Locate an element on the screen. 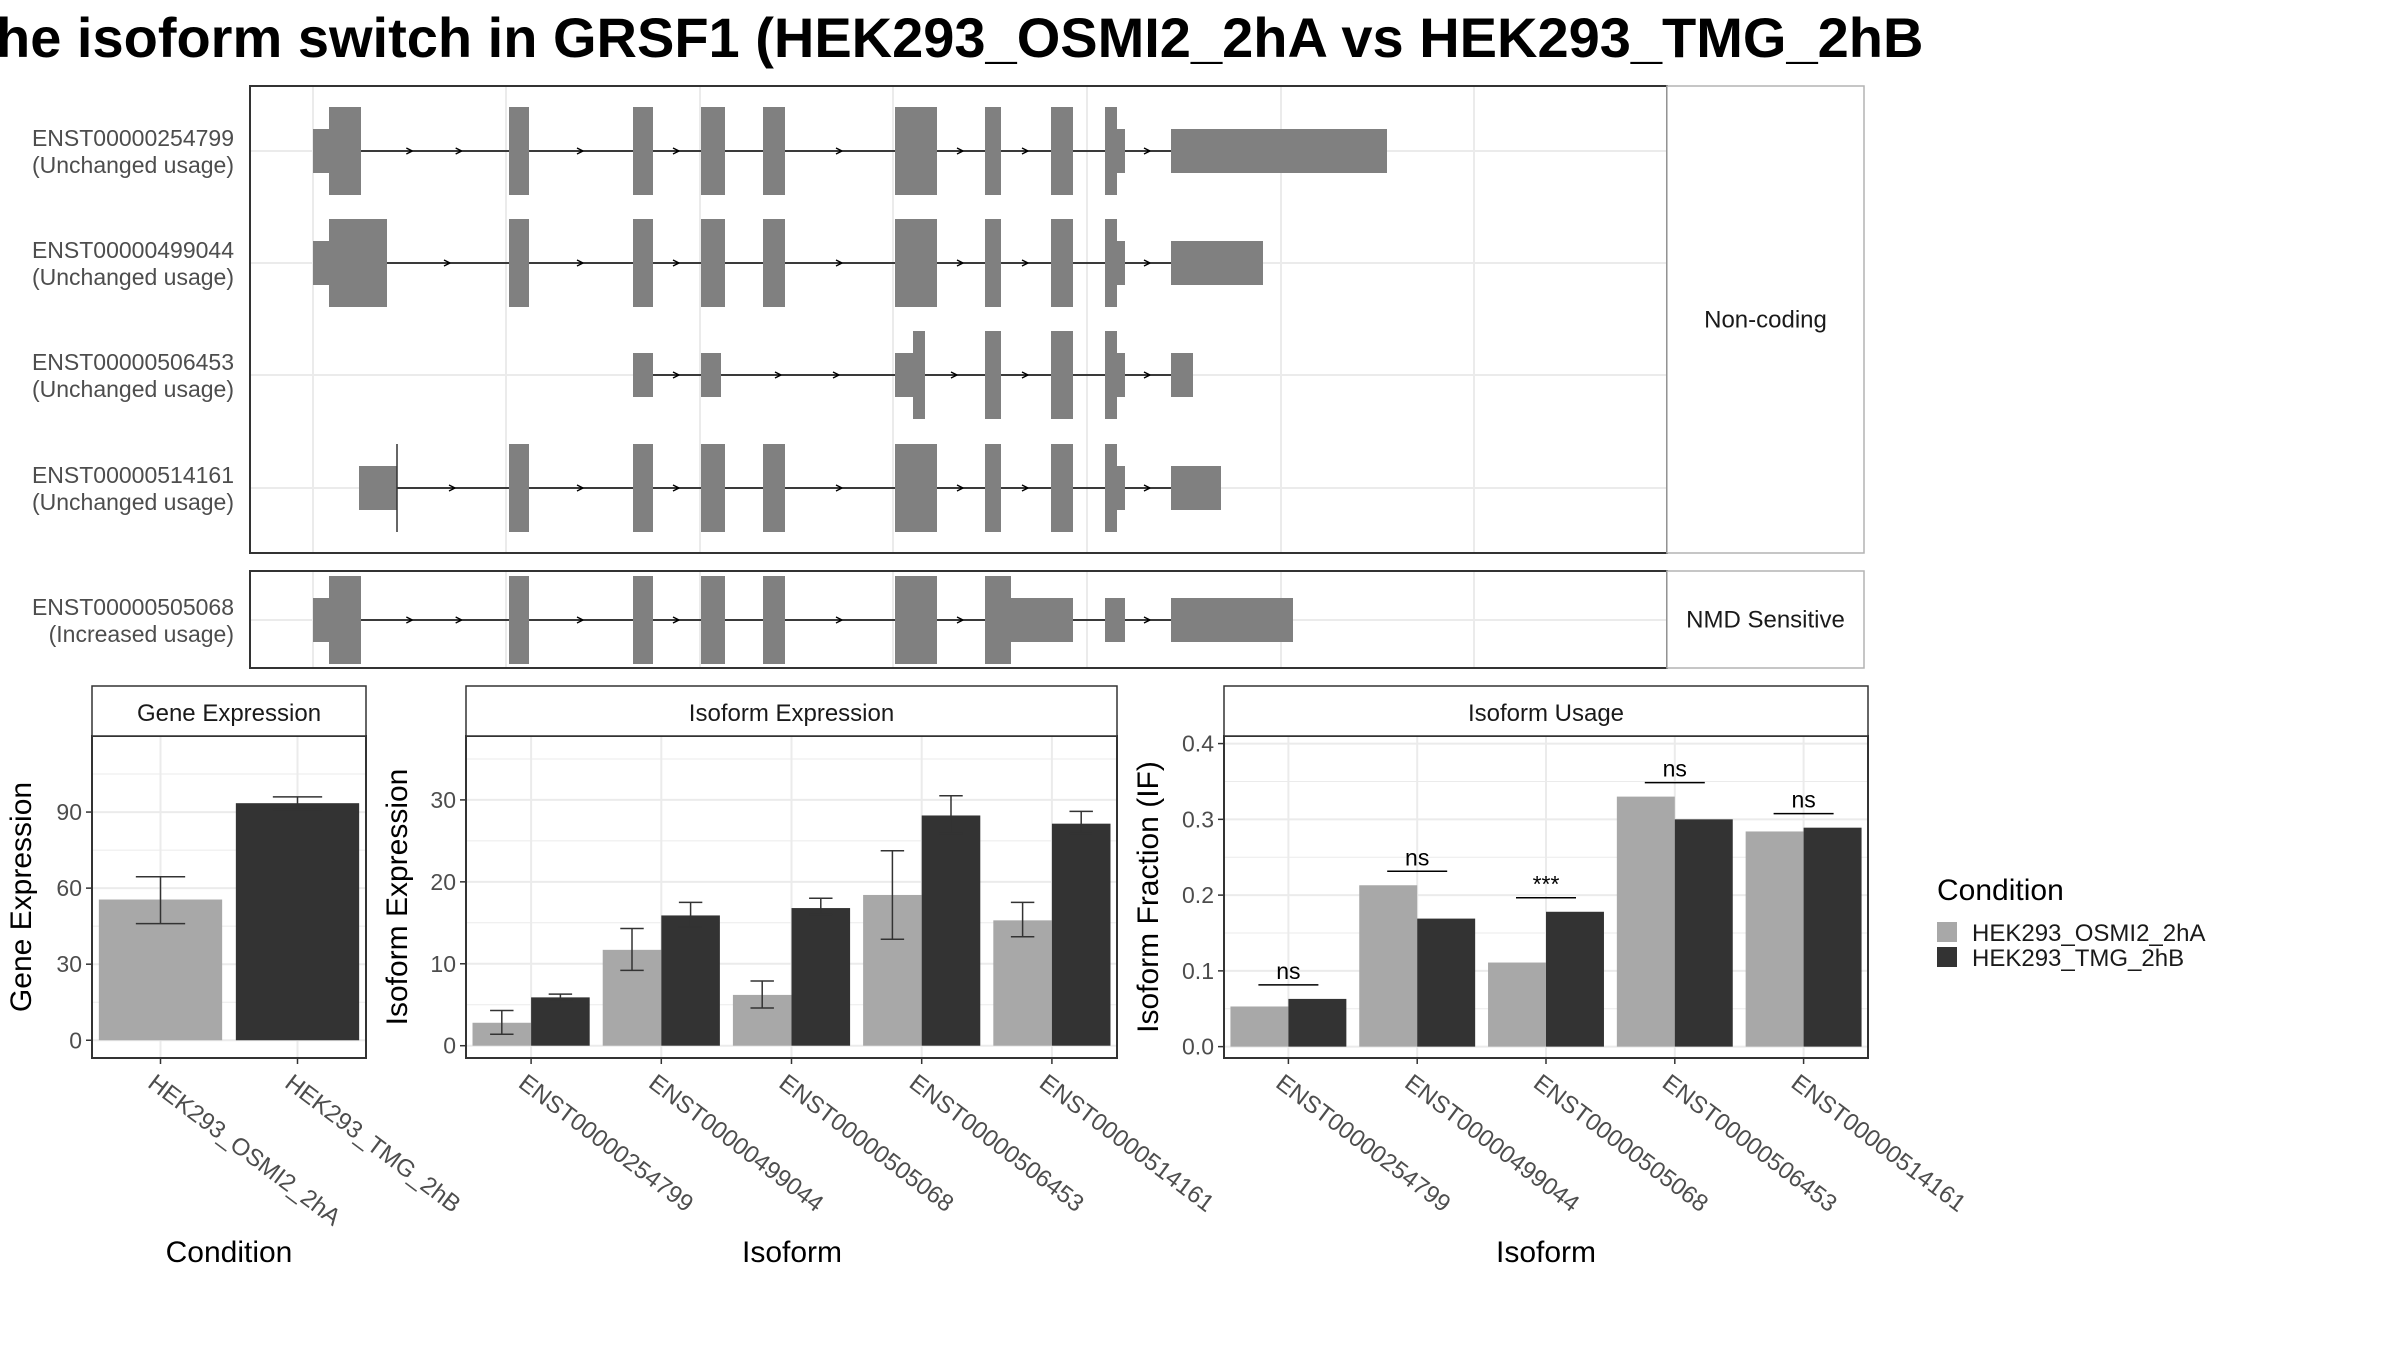 Image resolution: width=2400 pixels, height=1350 pixels. legend-label-osmi: HEK293_OSMI2_2hA is located at coordinates (2088, 933).